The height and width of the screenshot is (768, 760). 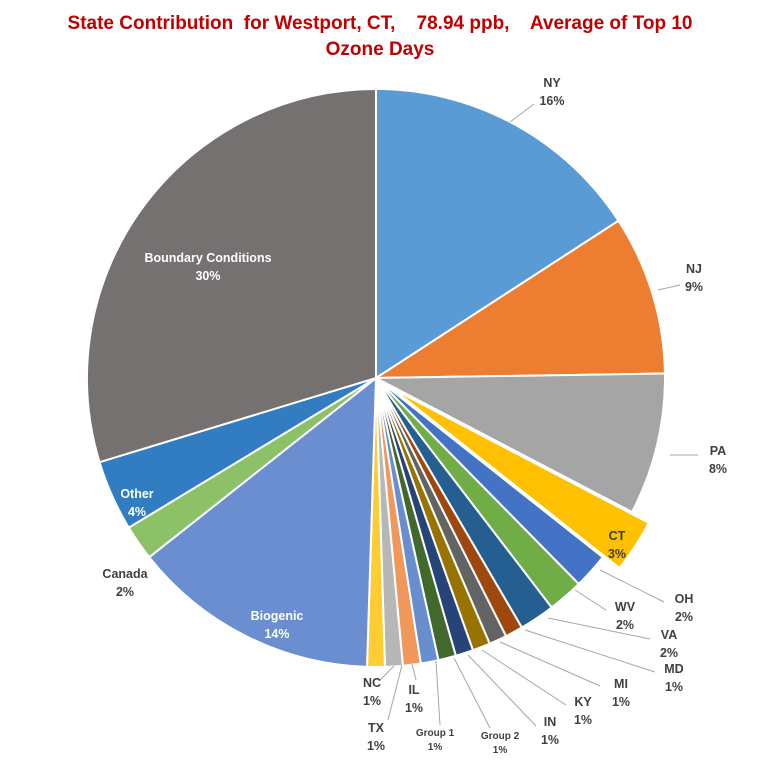 What do you see at coordinates (207, 276) in the screenshot?
I see `label-pct-boundary-conditions: 30%` at bounding box center [207, 276].